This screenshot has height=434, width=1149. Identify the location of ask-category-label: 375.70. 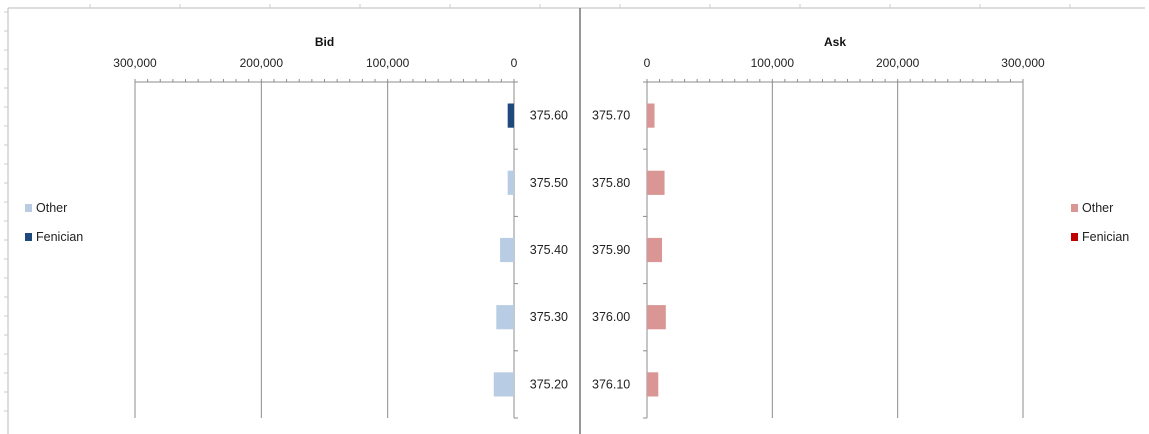
(611, 116).